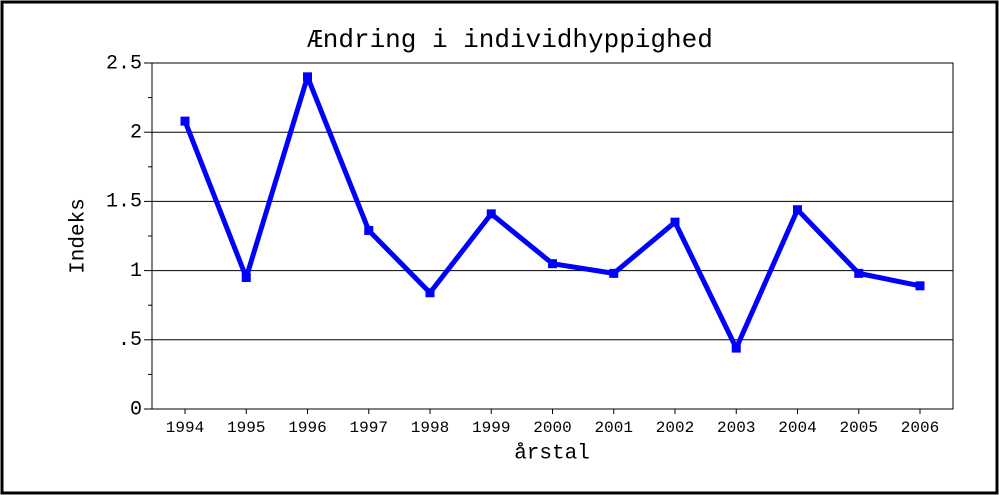 This screenshot has height=495, width=999. I want to click on x-tick-label: 1996, so click(307, 428).